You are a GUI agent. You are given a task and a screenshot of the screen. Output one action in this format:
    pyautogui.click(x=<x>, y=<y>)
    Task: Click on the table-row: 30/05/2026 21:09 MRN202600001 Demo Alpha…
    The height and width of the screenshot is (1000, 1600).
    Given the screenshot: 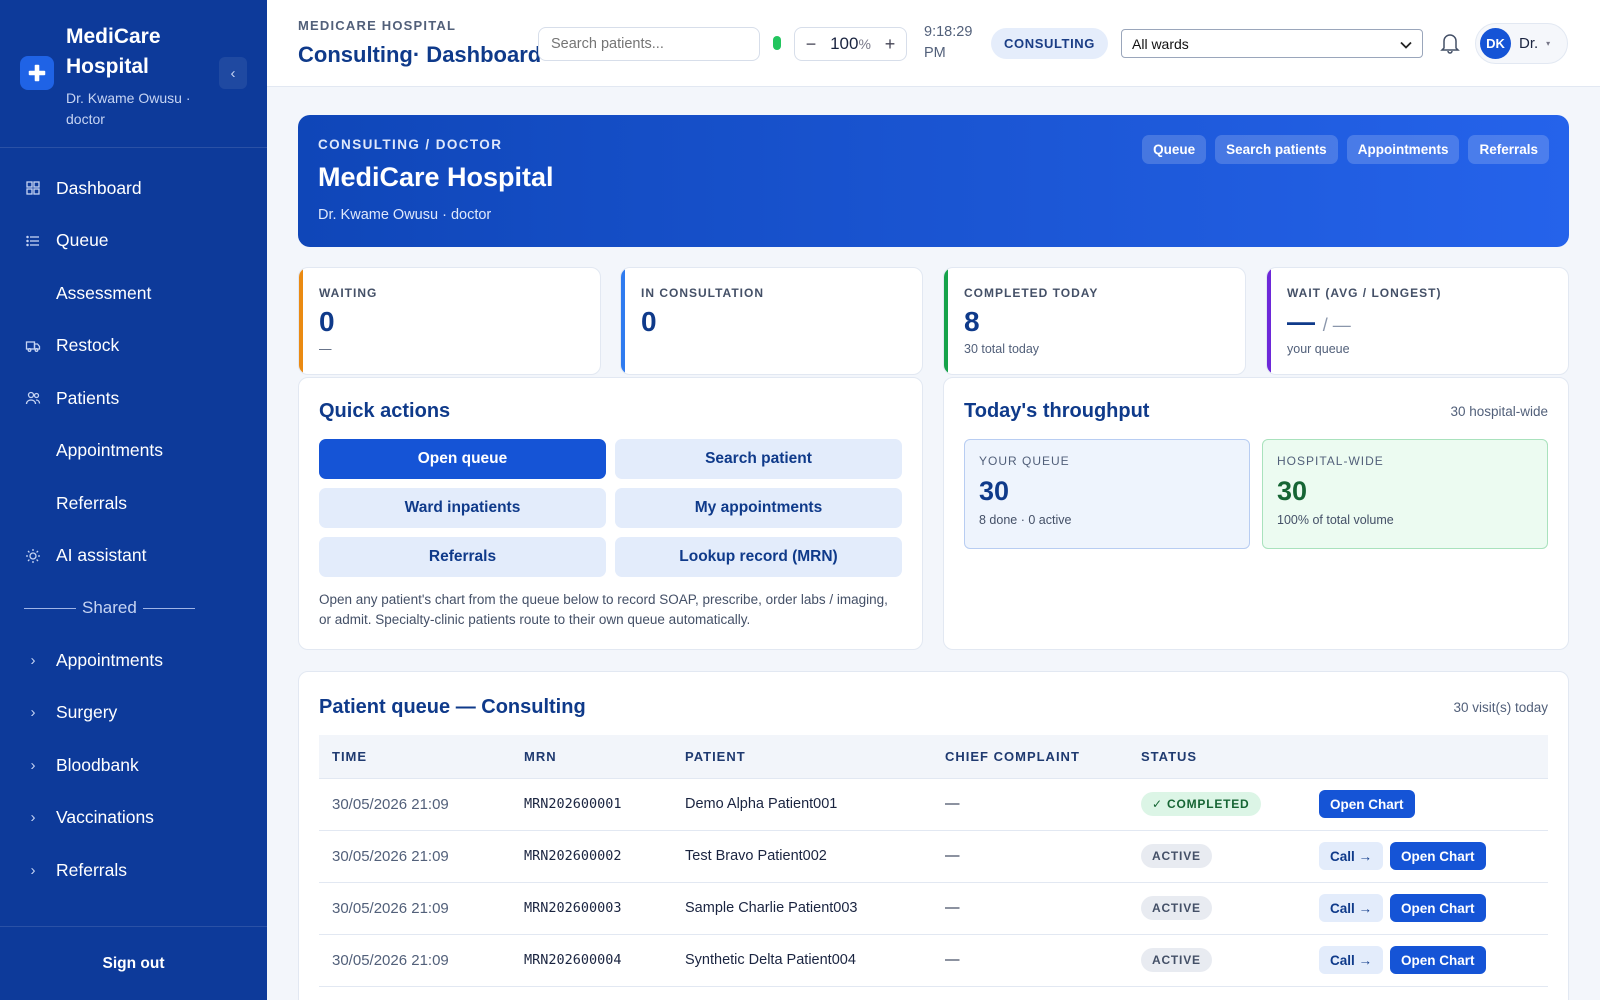 What is the action you would take?
    pyautogui.click(x=933, y=804)
    